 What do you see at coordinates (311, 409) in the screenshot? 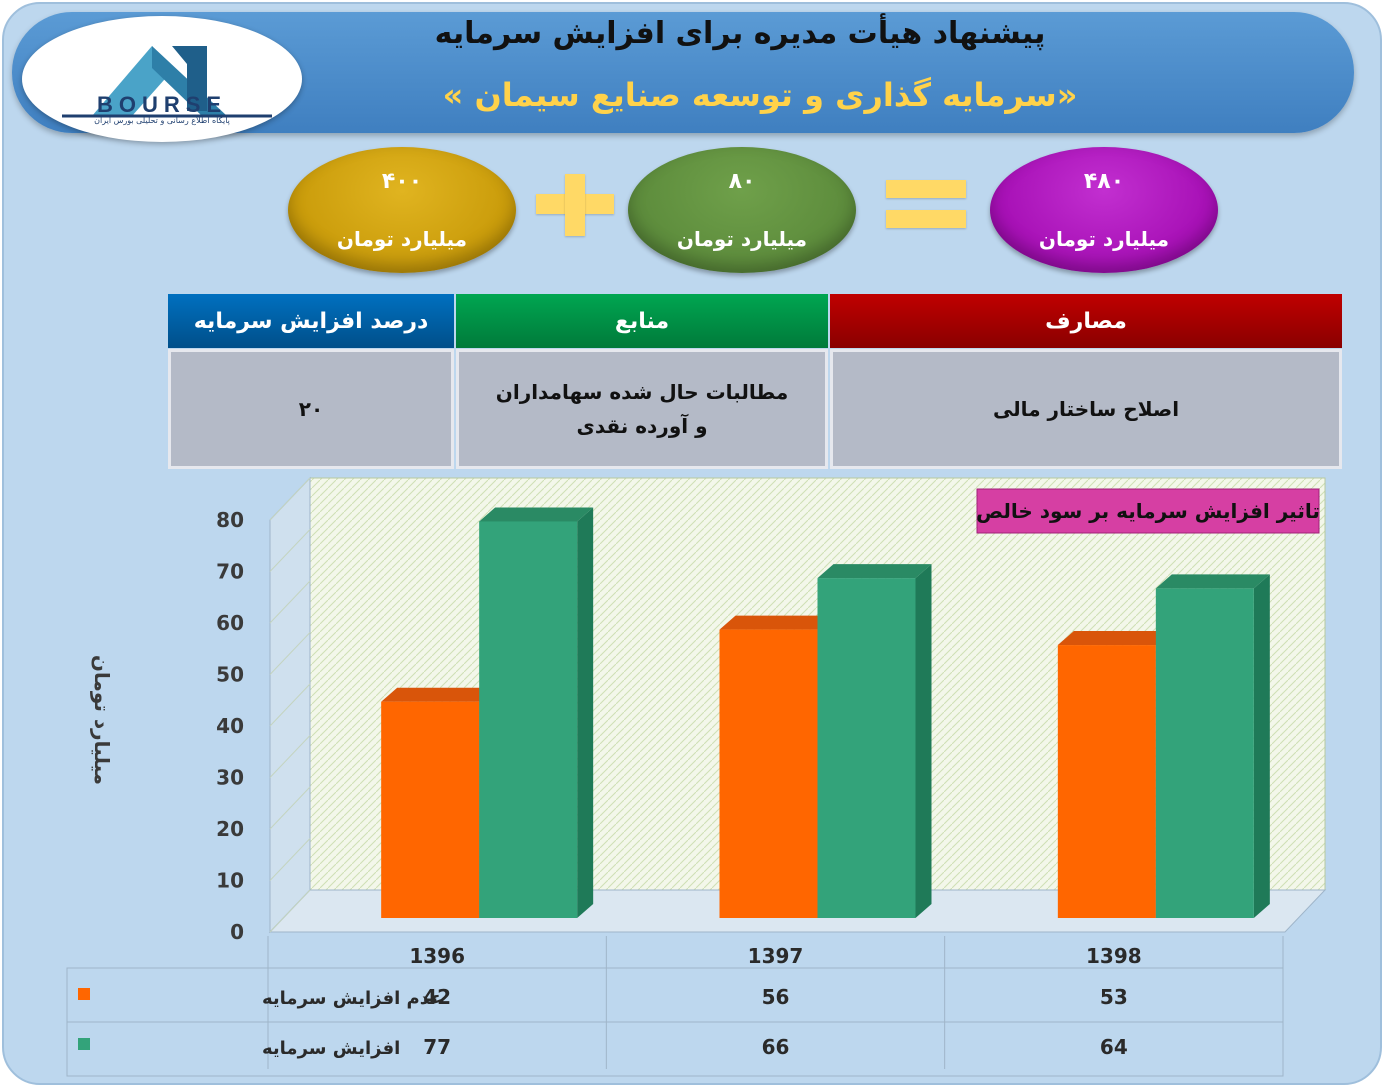
I see `value-percent: ۲۰` at bounding box center [311, 409].